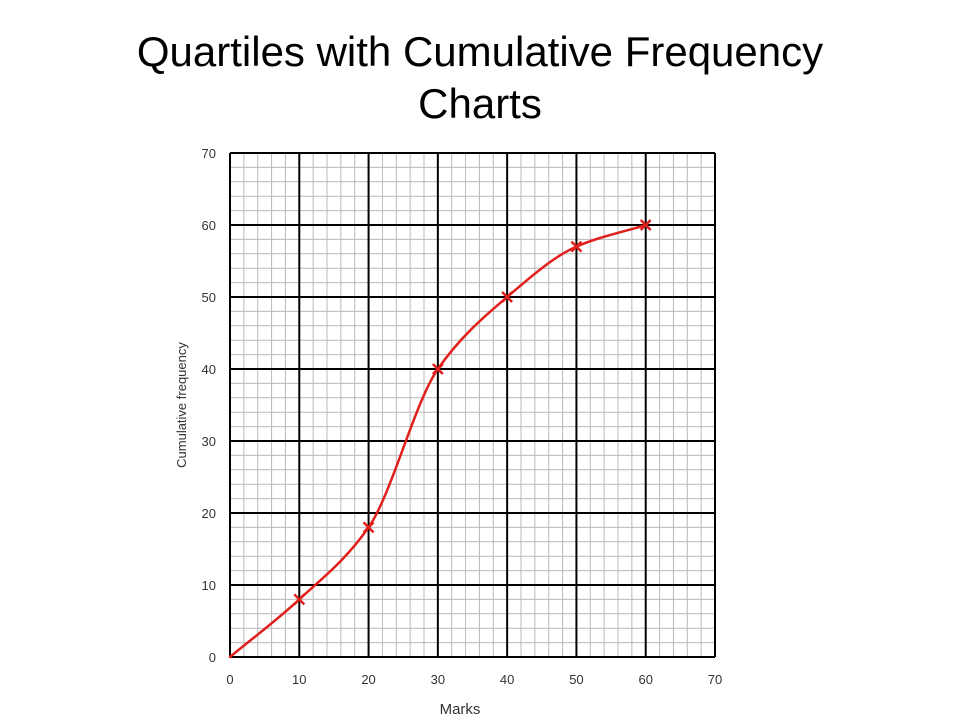 The height and width of the screenshot is (720, 960). What do you see at coordinates (480, 103) in the screenshot?
I see `title-line-2: Charts` at bounding box center [480, 103].